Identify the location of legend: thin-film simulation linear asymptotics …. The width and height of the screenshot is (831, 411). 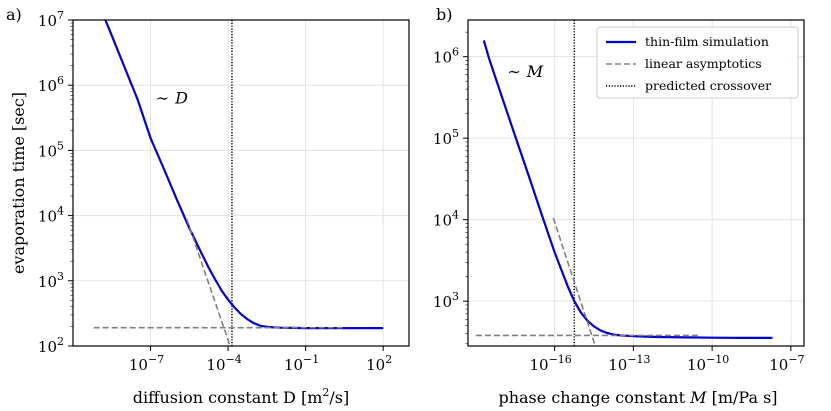
(697, 62).